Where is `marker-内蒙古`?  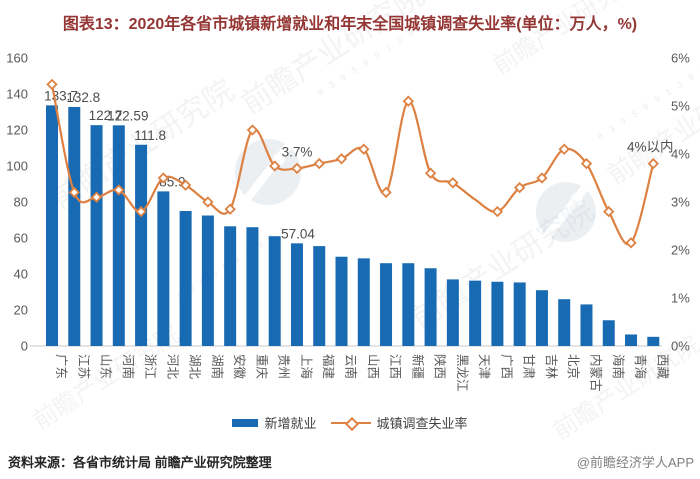 marker-内蒙古 is located at coordinates (586, 163).